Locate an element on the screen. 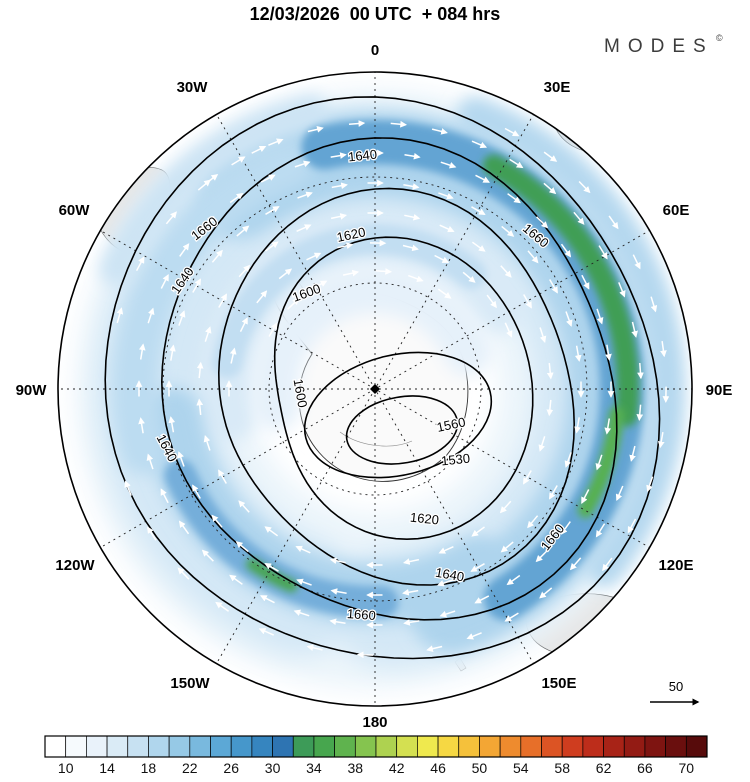 The height and width of the screenshot is (782, 750). colorbar-tick: 22 is located at coordinates (190, 768).